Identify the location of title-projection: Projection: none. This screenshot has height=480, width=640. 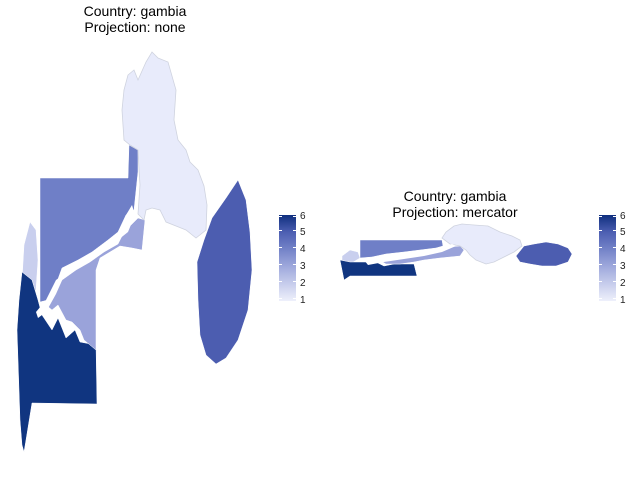
(135, 27).